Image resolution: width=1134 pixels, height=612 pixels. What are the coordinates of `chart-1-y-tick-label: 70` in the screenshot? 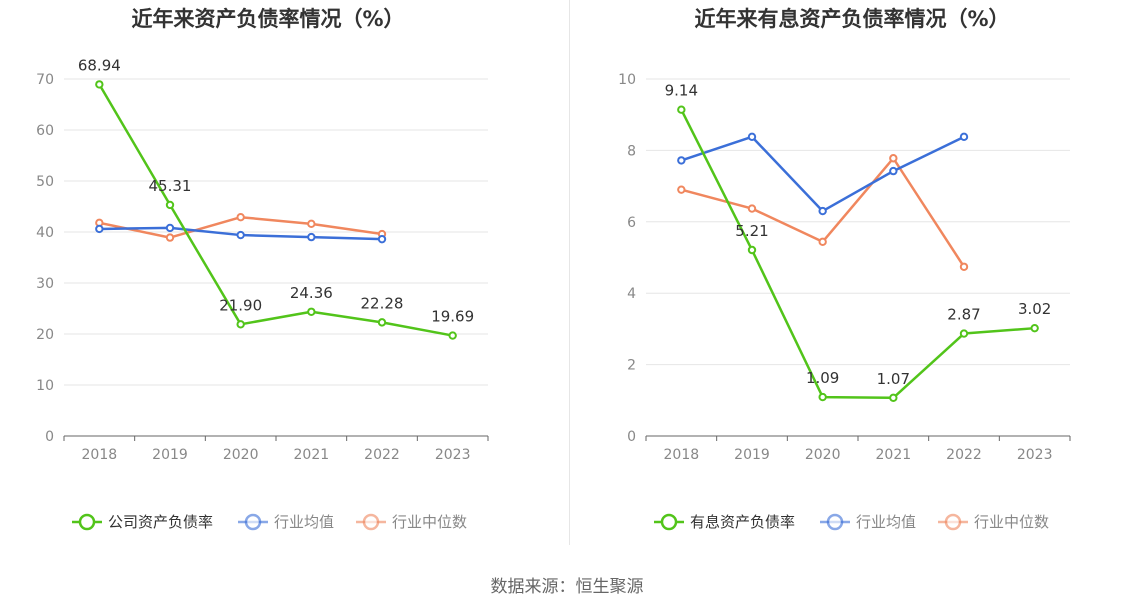 It's located at (45, 80).